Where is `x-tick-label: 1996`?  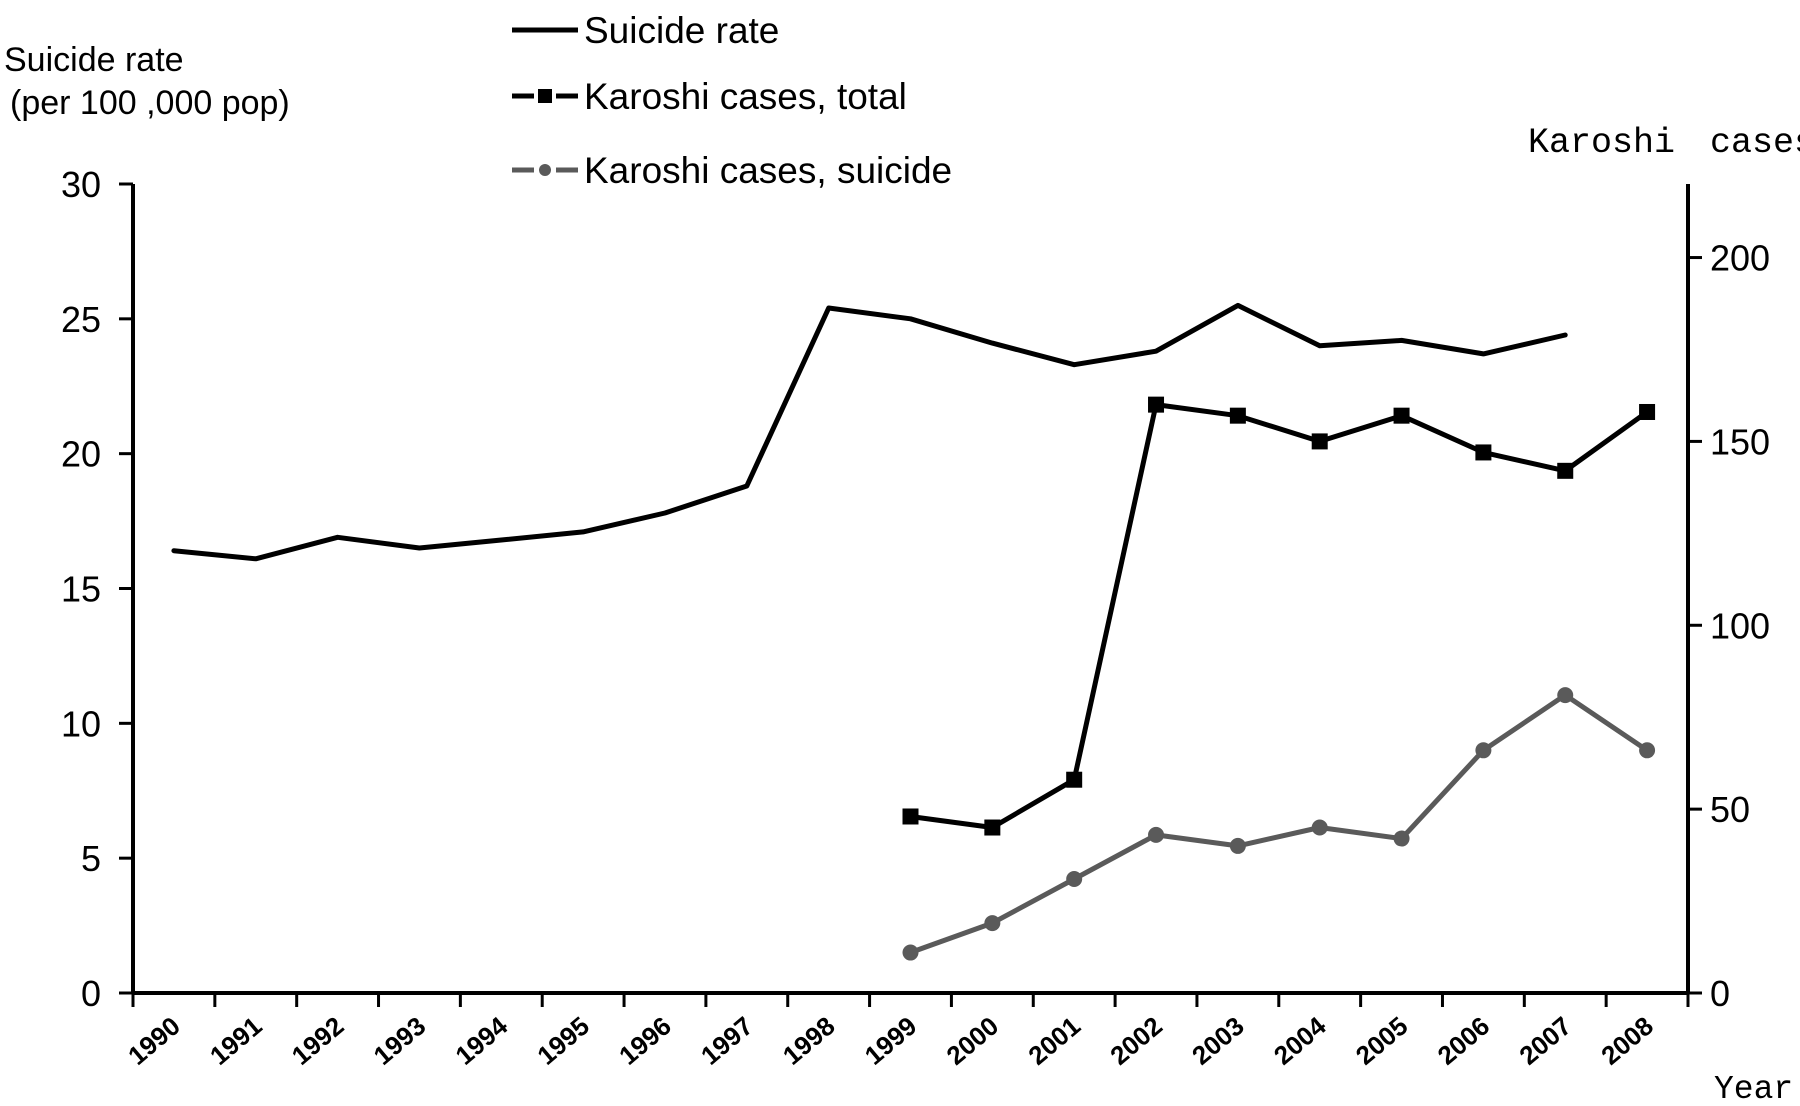 x-tick-label: 1996 is located at coordinates (645, 1041).